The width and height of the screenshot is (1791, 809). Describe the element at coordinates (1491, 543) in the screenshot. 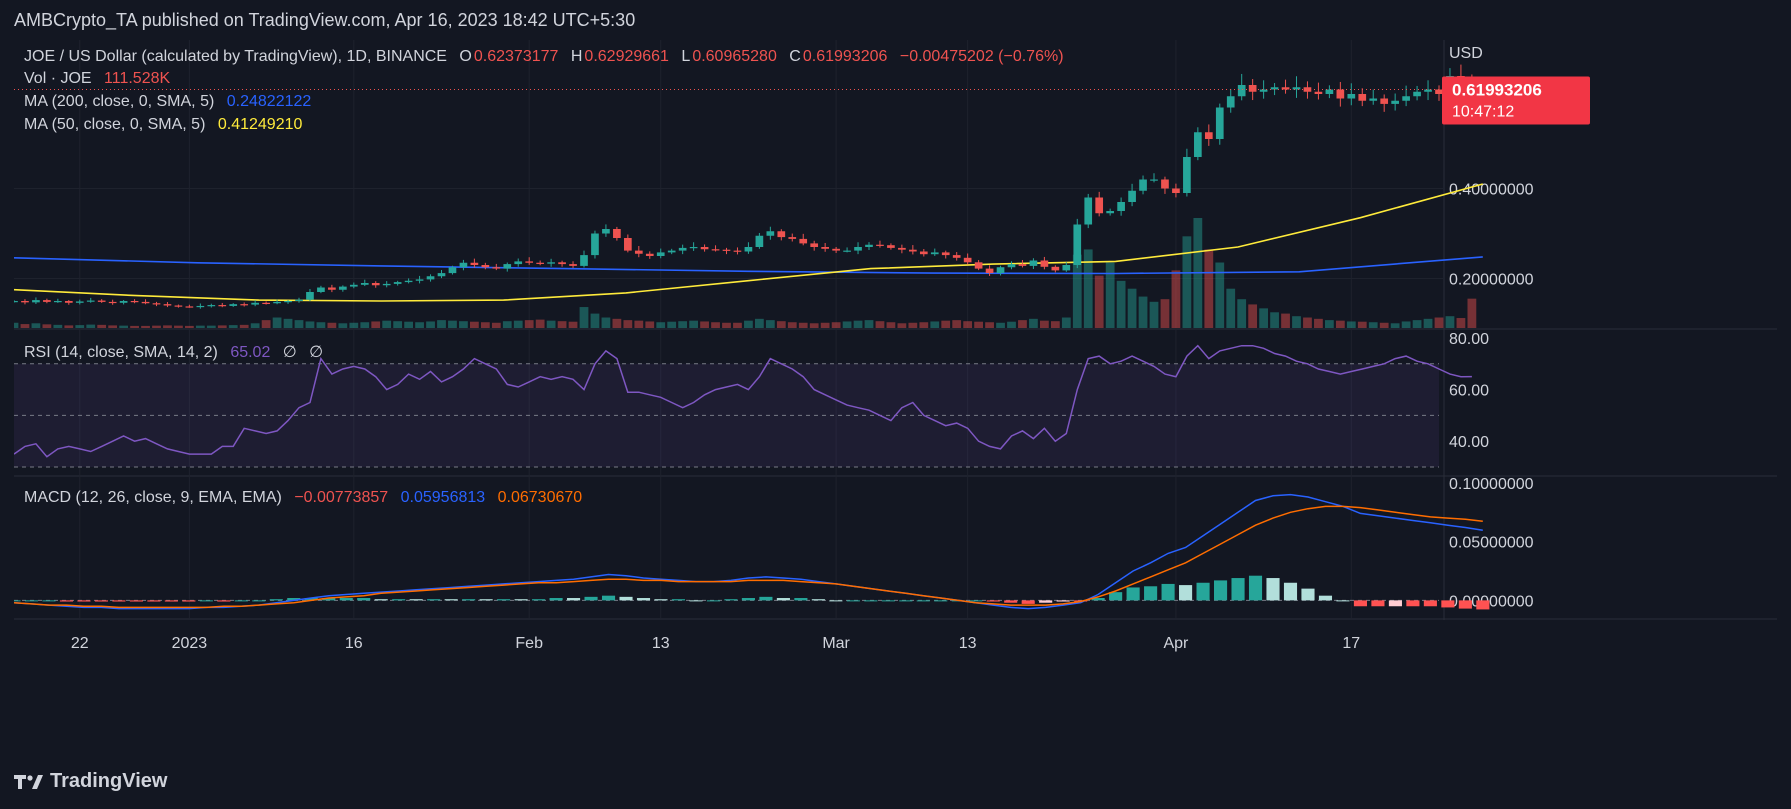

I see `macd-tick-1: 0.05000000` at that location.